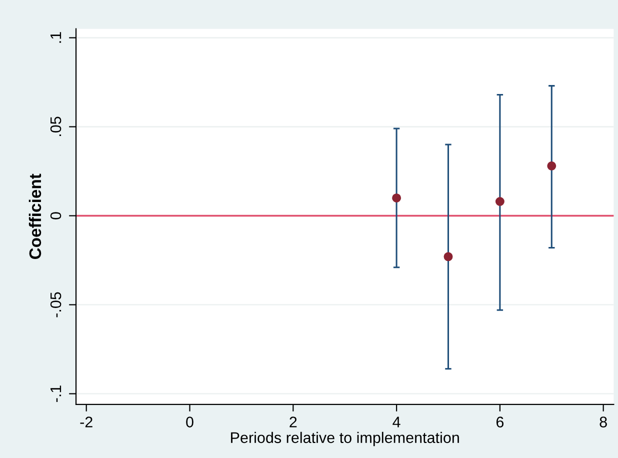 This screenshot has height=458, width=618. Describe the element at coordinates (86, 422) in the screenshot. I see `x-tick-label: -2` at that location.